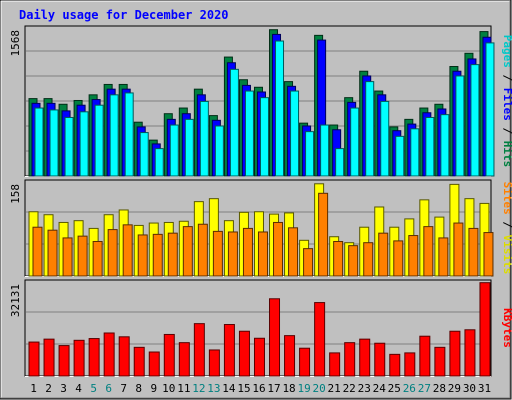 This screenshot has height=400, width=512. I want to click on x-tick-label-9: 9, so click(153, 388).